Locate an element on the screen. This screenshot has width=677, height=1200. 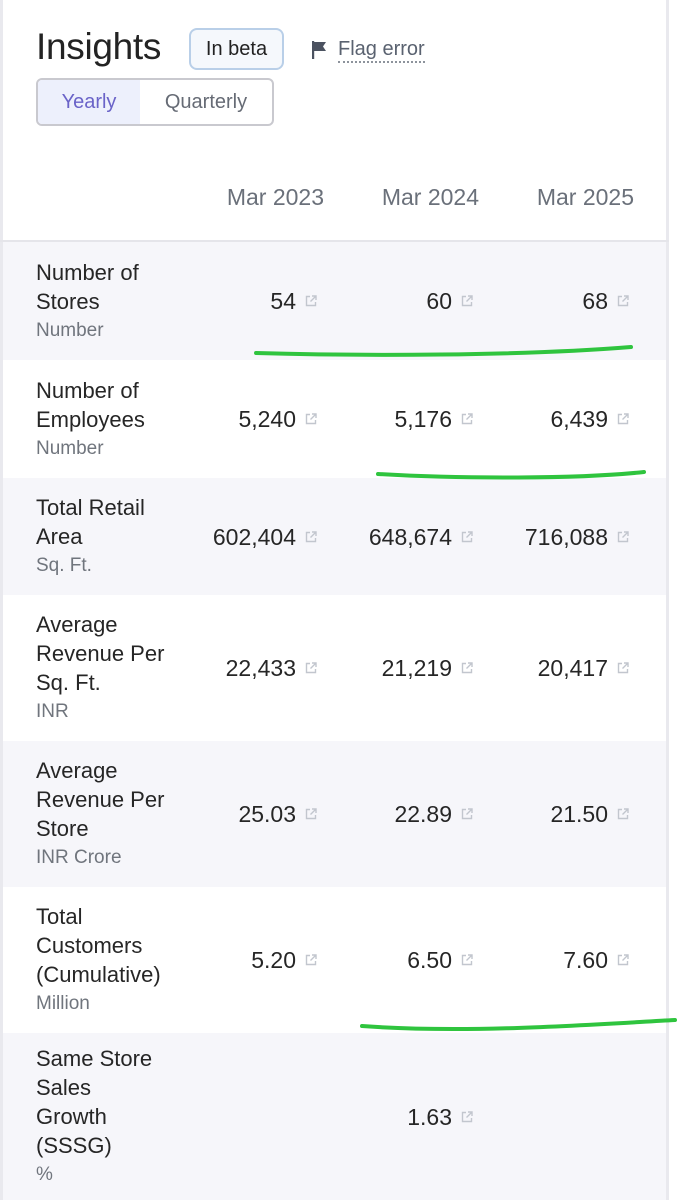
table-row: Number of Stores Number 54 60 68 is located at coordinates (334, 301).